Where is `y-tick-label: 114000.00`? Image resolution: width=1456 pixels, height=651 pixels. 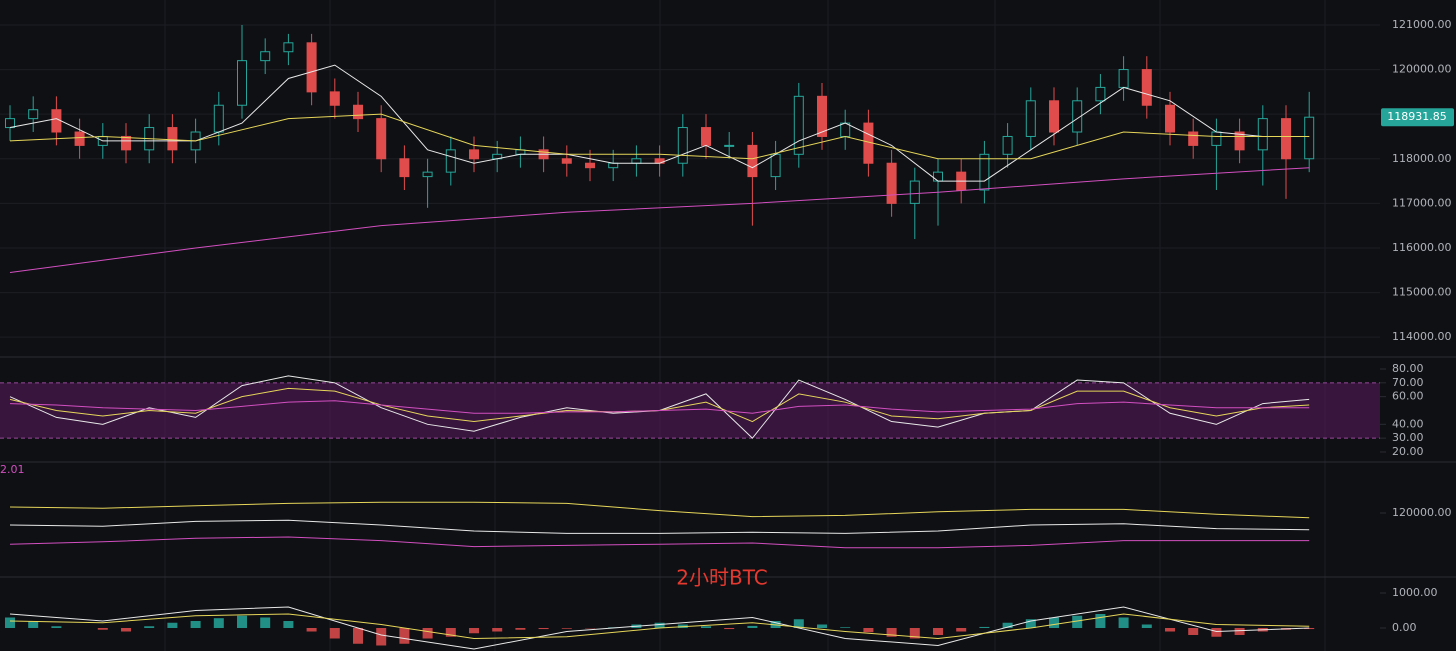
y-tick-label: 114000.00 is located at coordinates (1422, 336).